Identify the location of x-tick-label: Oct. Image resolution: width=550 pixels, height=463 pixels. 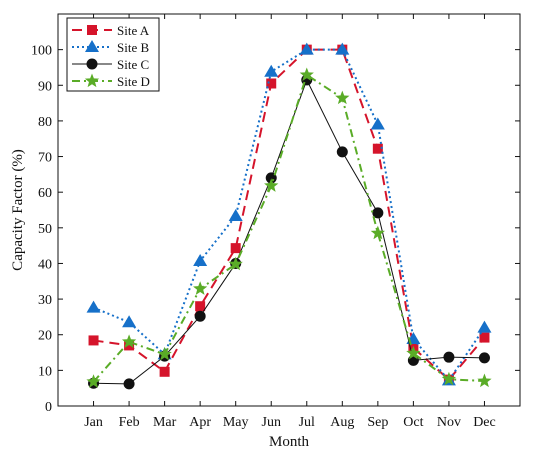
(413, 422).